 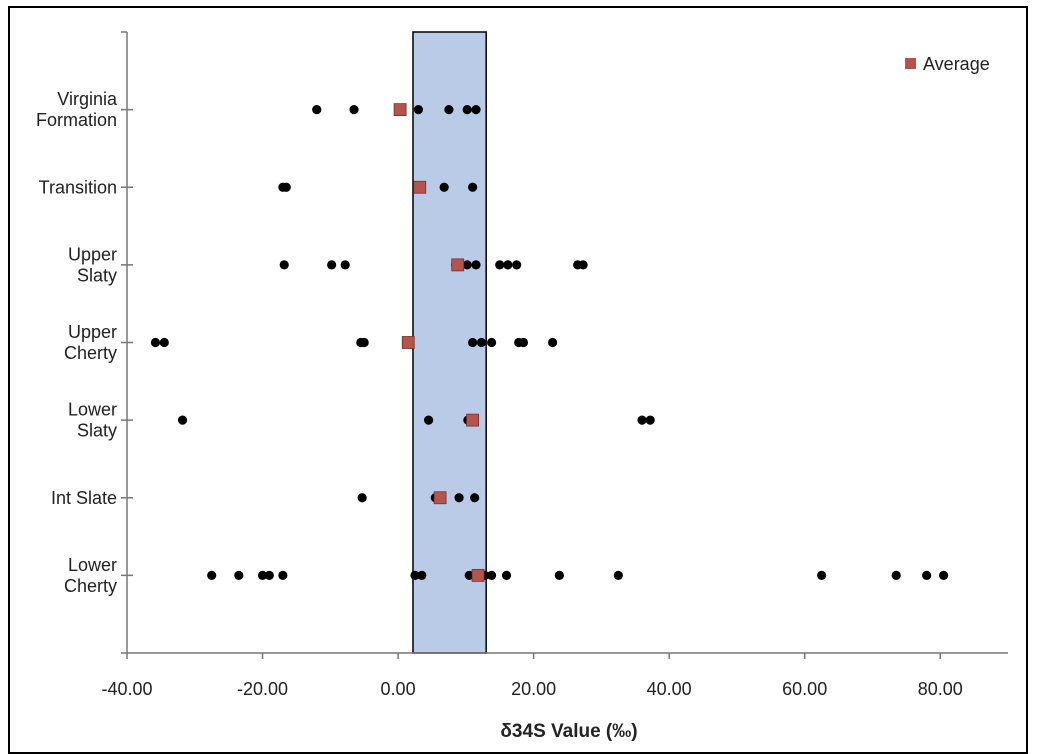 What do you see at coordinates (92, 420) in the screenshot?
I see `category-label: Lower Slaty` at bounding box center [92, 420].